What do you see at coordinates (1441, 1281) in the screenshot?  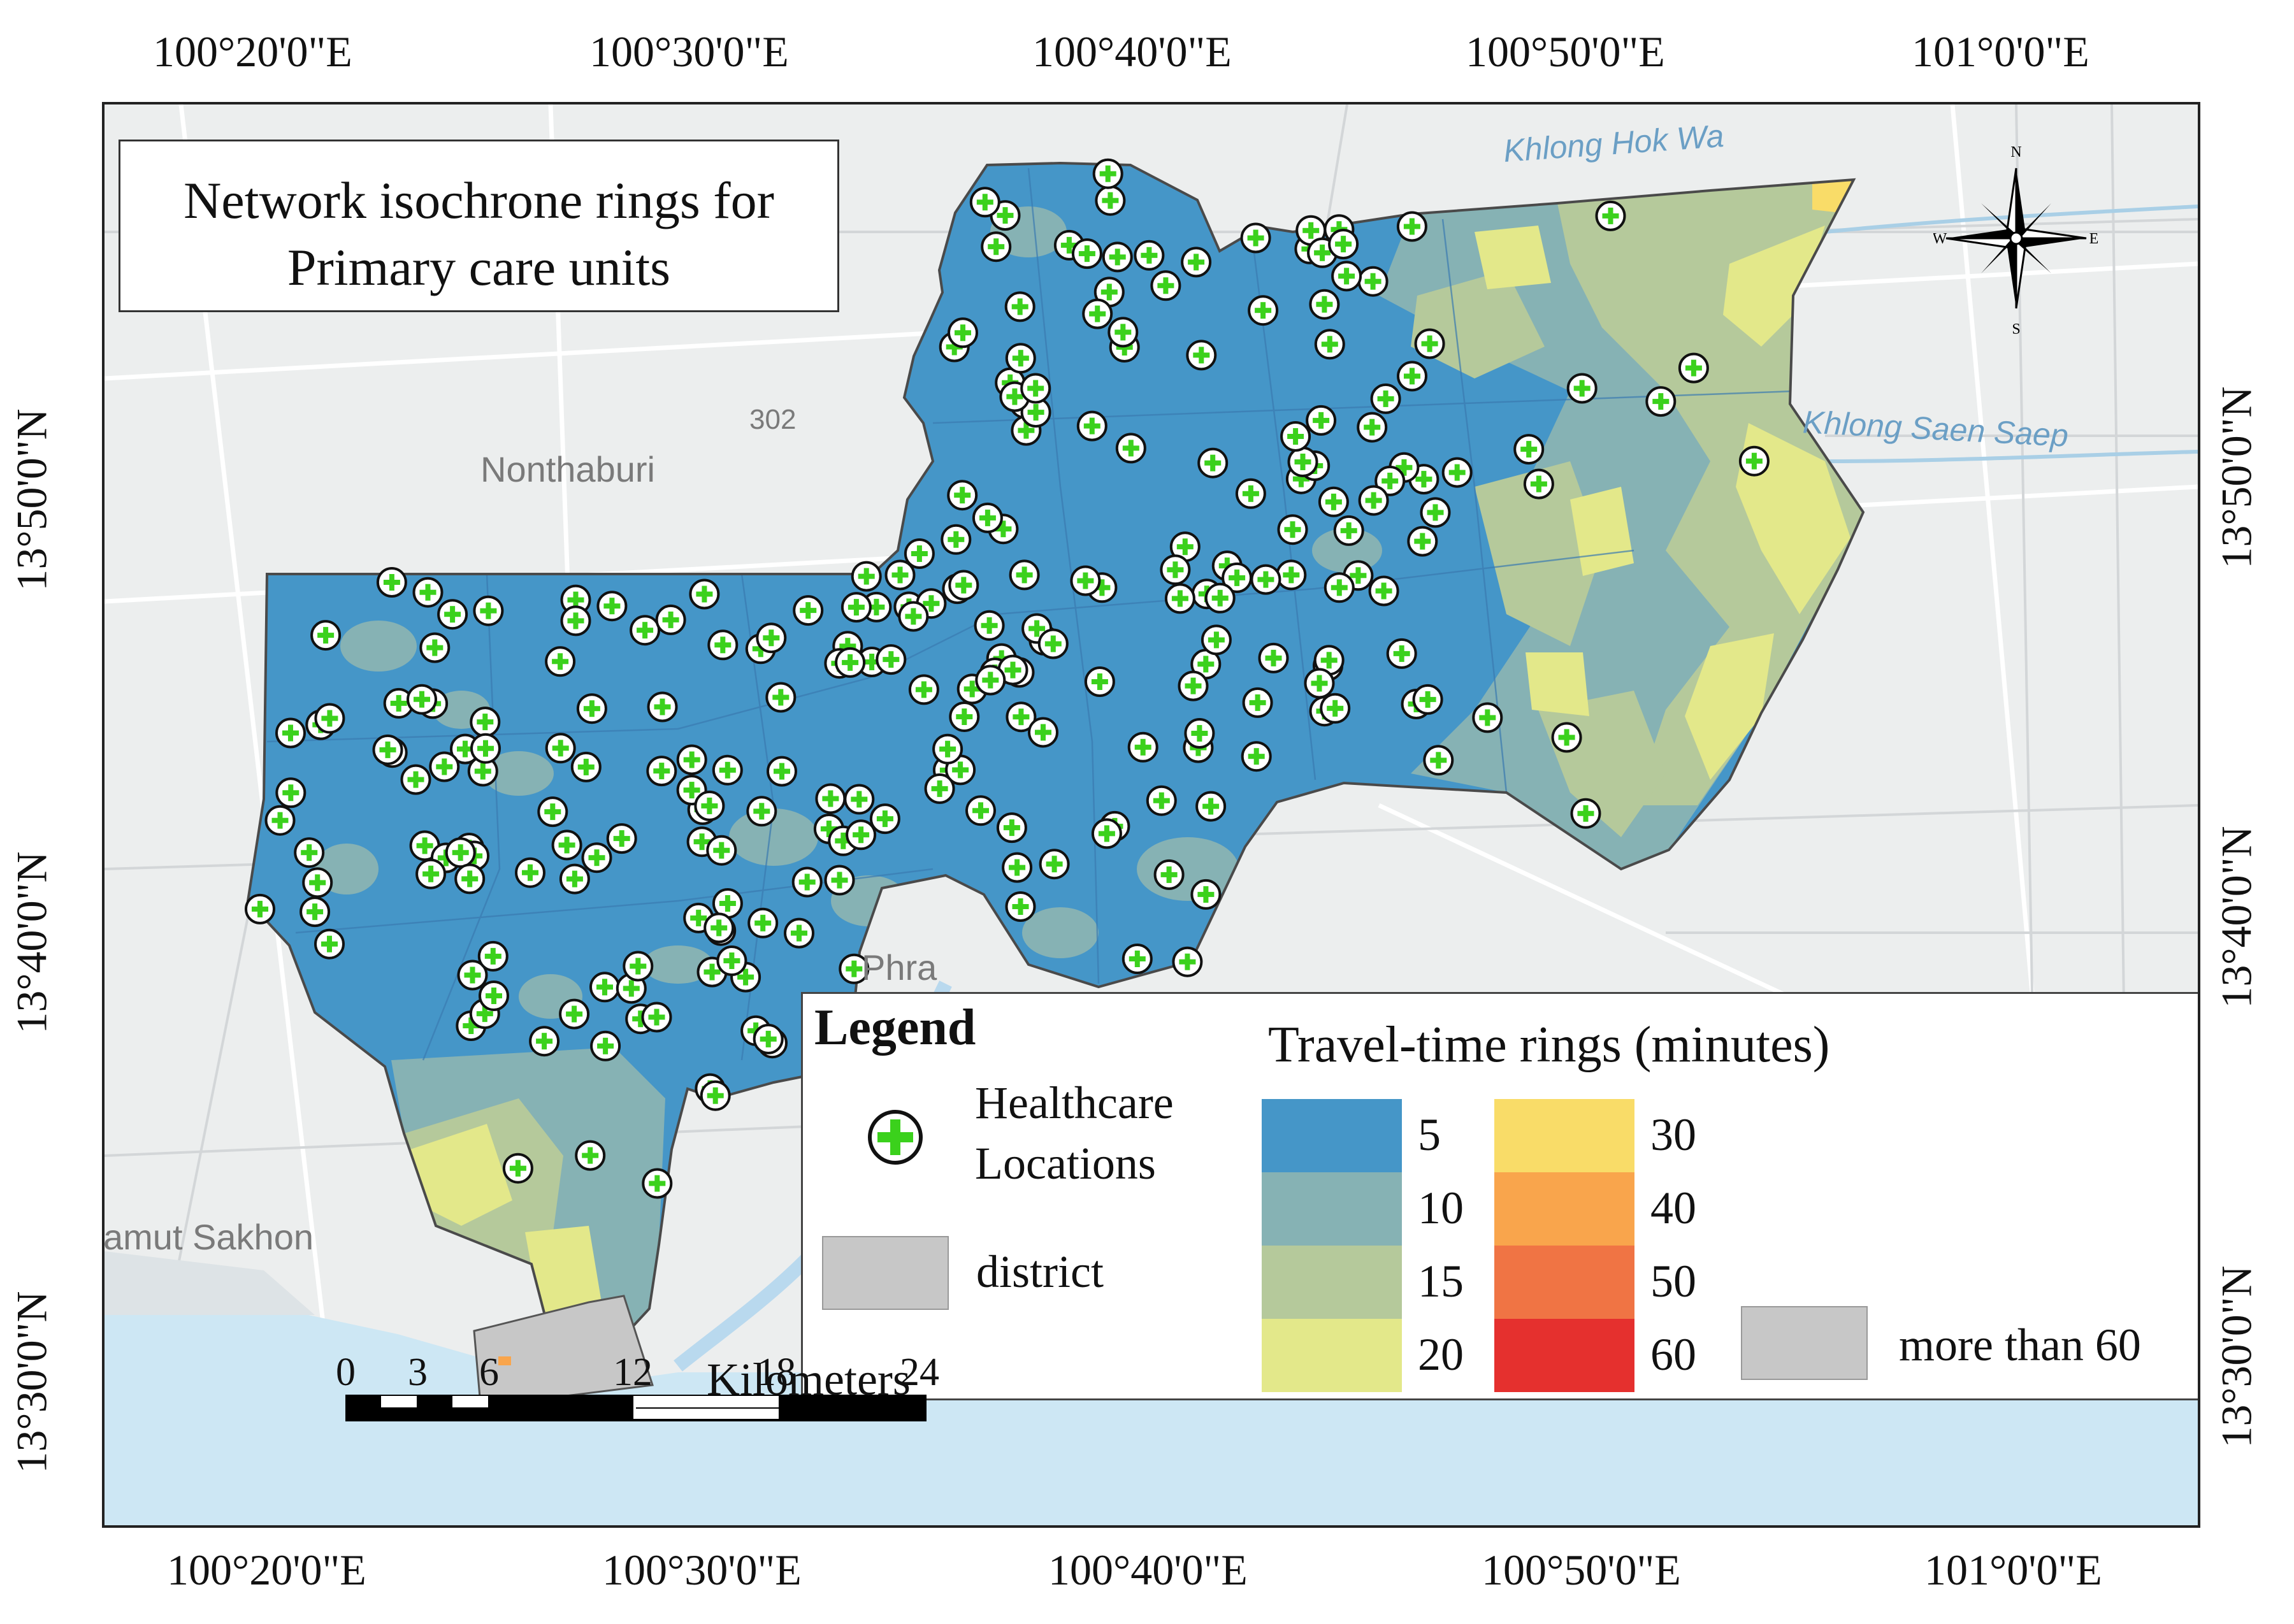 I see `legend-ring-label-15: 15` at bounding box center [1441, 1281].